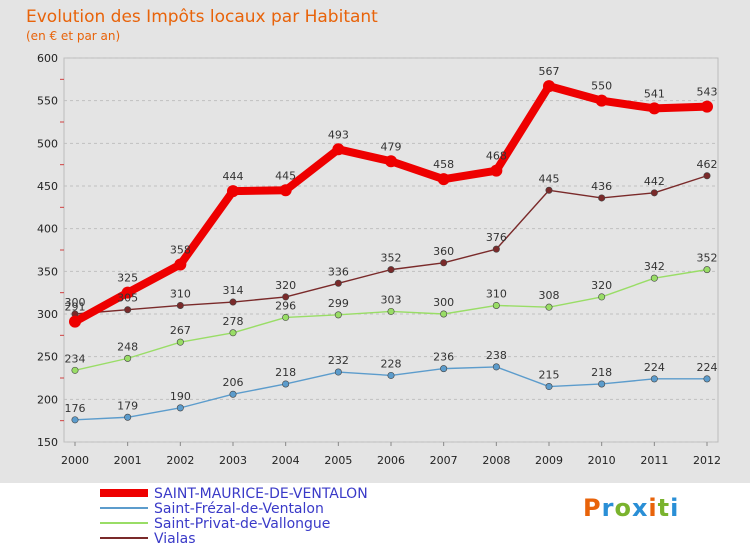  Describe the element at coordinates (601, 186) in the screenshot. I see `data-label: 436` at that location.